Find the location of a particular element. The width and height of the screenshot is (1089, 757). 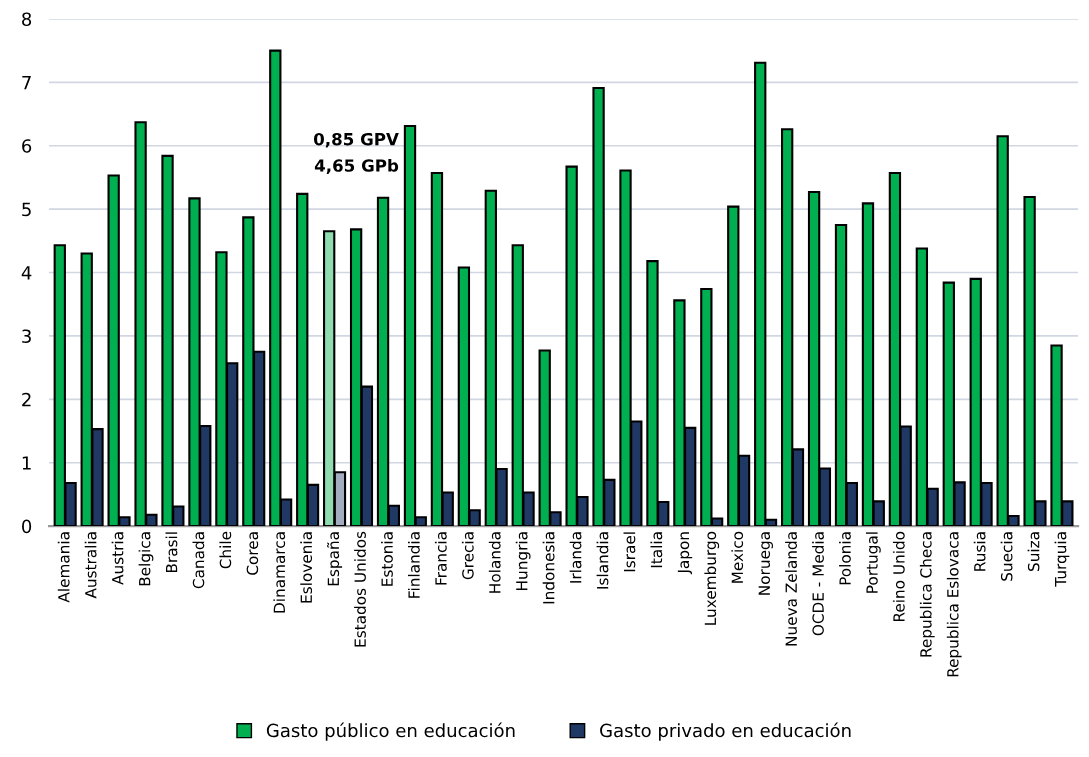

x-tick-label: Canada is located at coordinates (198, 560).